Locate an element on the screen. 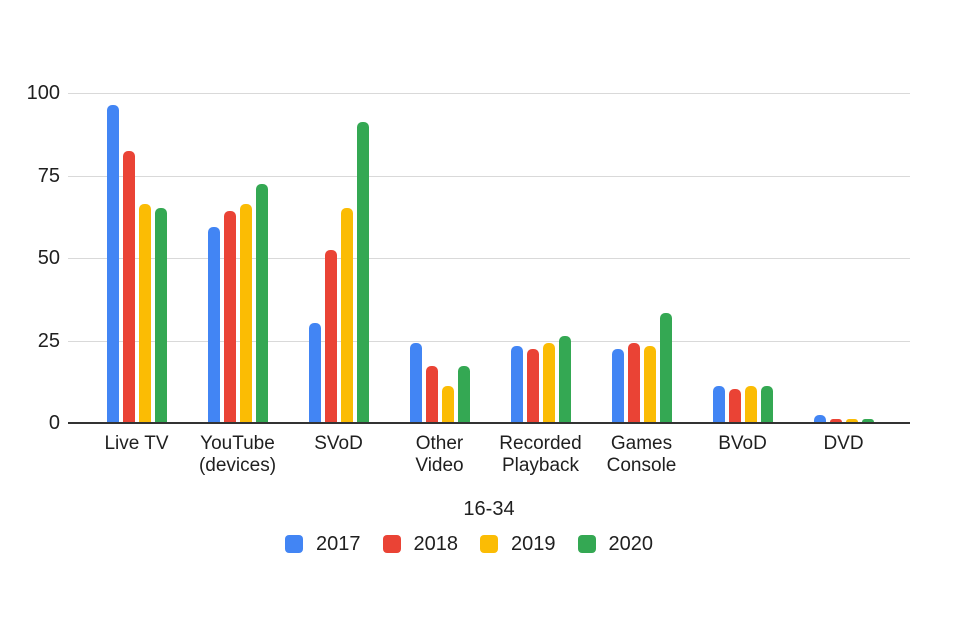 This screenshot has width=960, height=640. y-tick-label-0: 0 is located at coordinates (54, 423).